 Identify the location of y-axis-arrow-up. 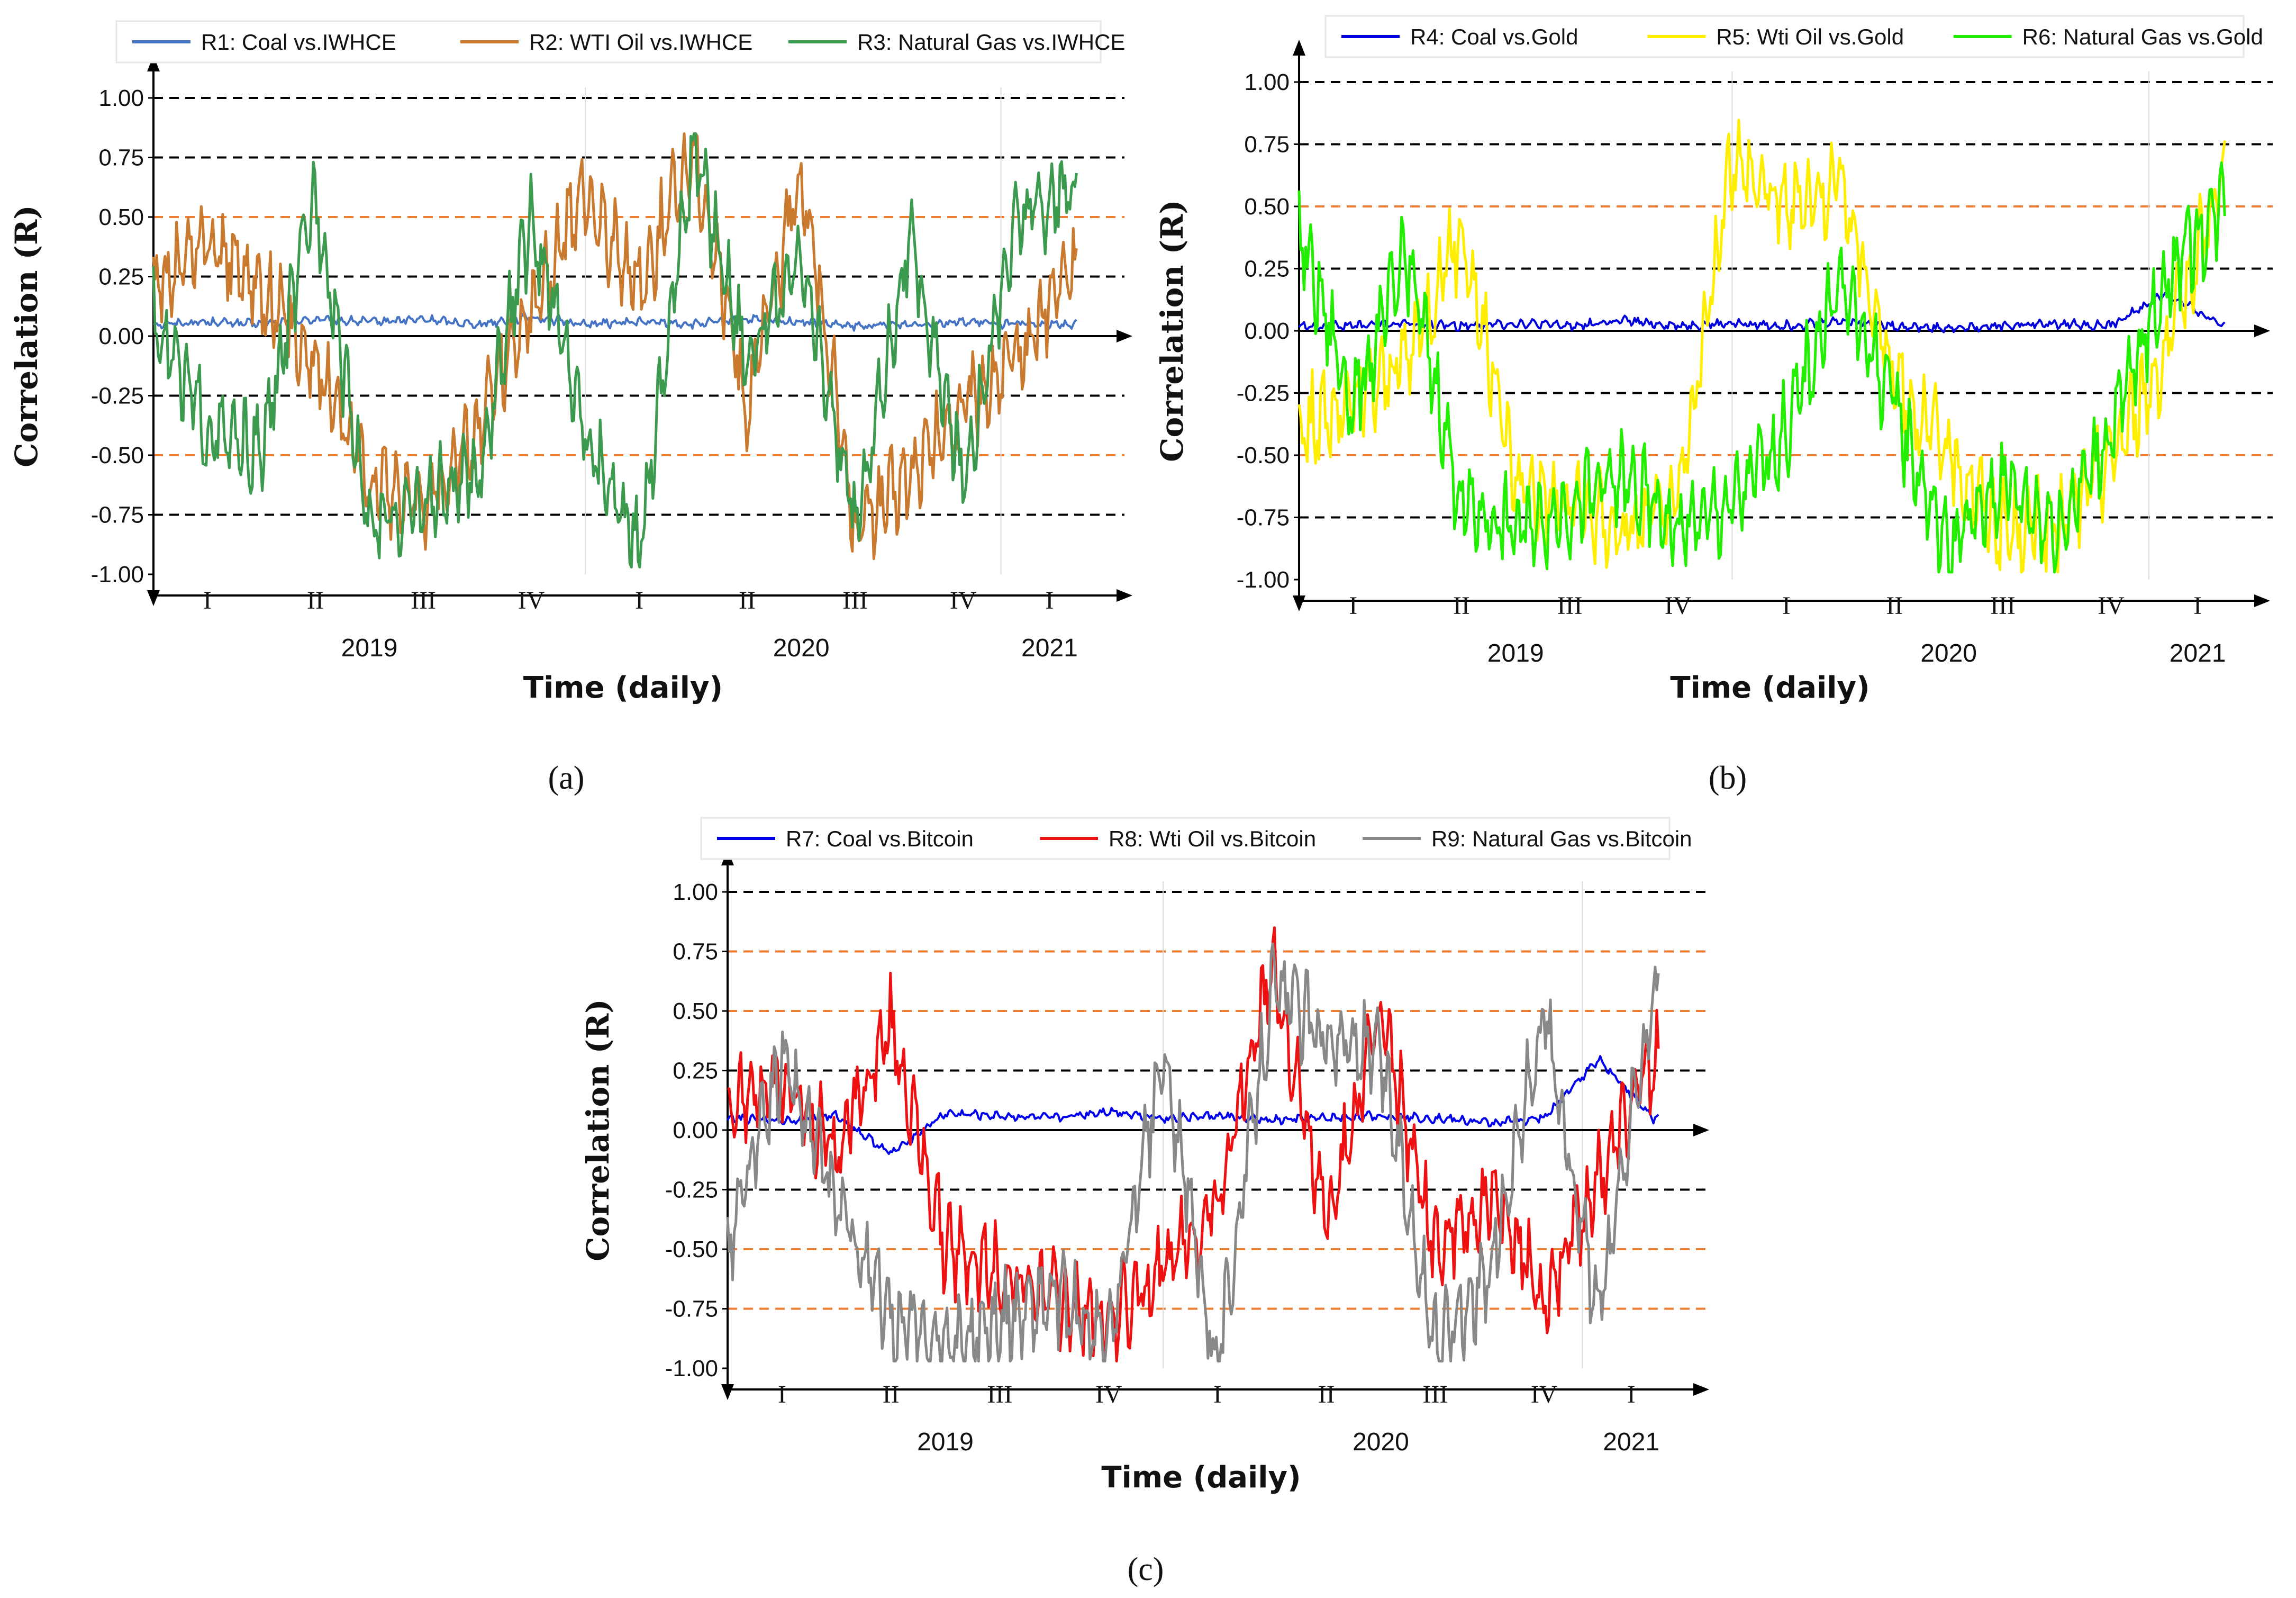
(1299, 48).